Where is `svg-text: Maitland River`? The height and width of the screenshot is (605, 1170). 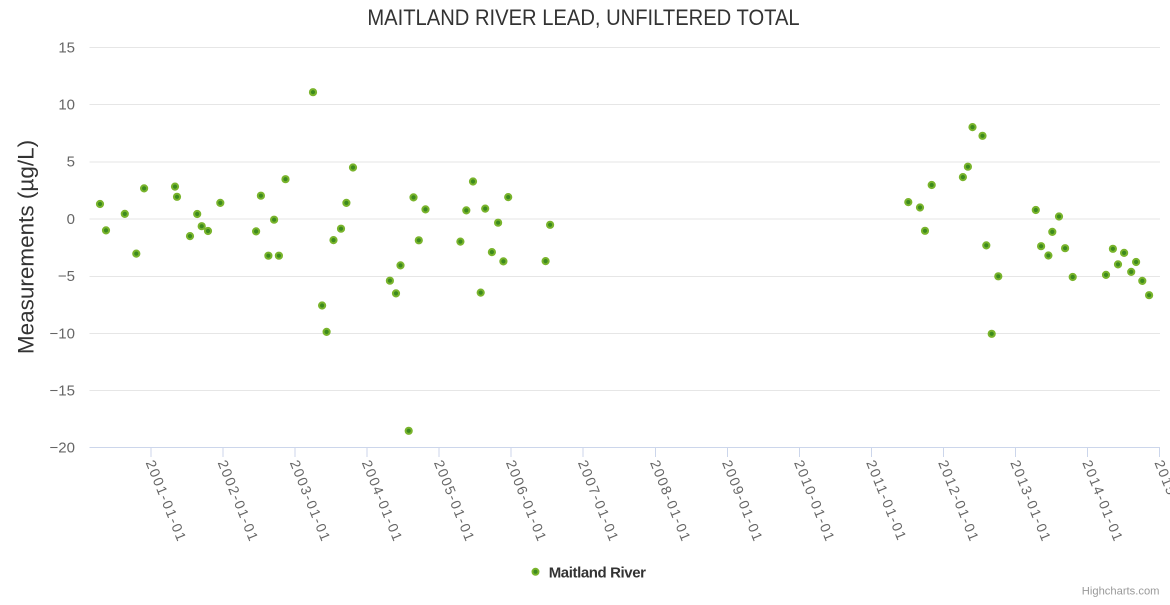
svg-text: Maitland River is located at coordinates (597, 573).